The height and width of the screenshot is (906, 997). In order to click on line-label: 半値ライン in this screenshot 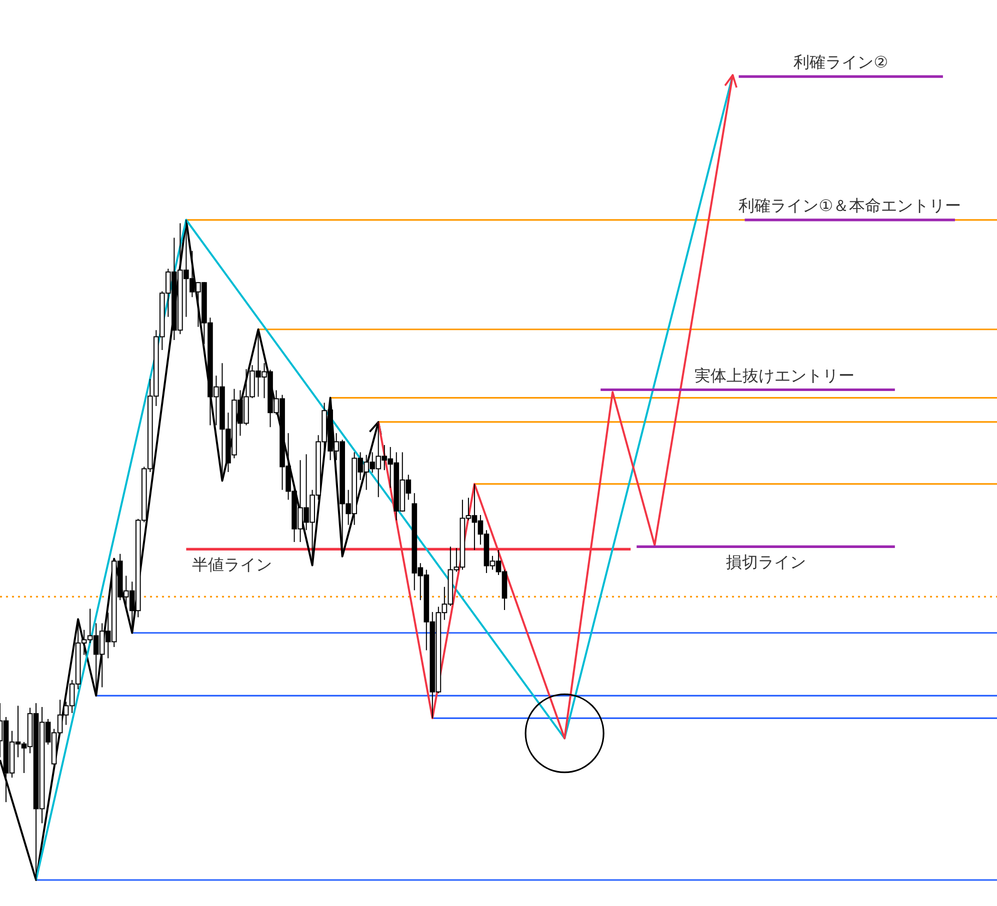, I will do `click(232, 564)`.